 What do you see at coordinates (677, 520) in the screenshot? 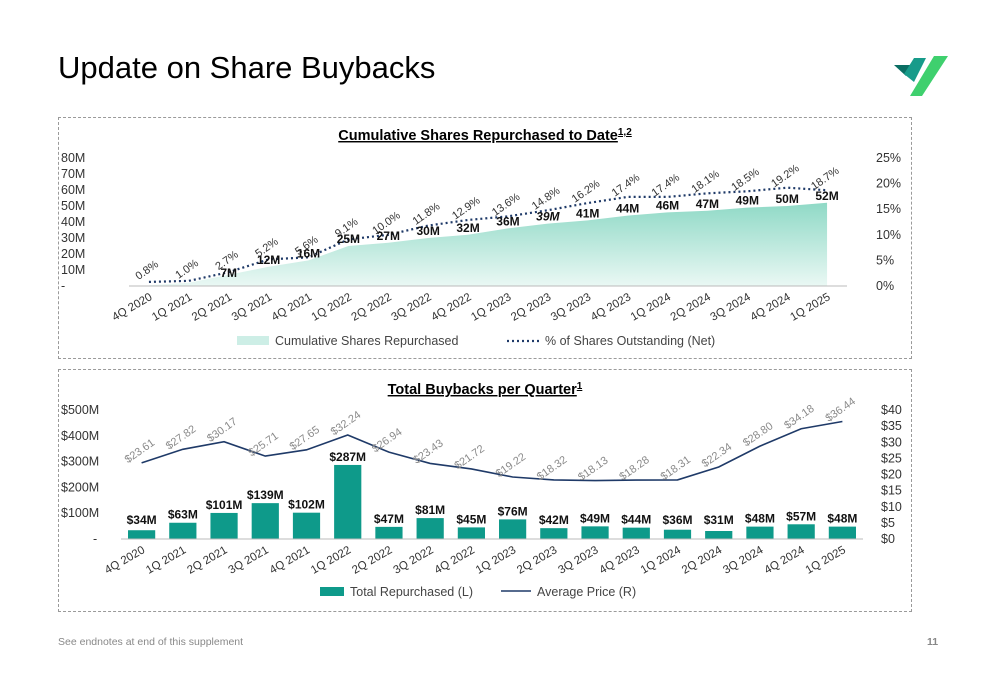
I see `buyback-bar-label: $36M` at bounding box center [677, 520].